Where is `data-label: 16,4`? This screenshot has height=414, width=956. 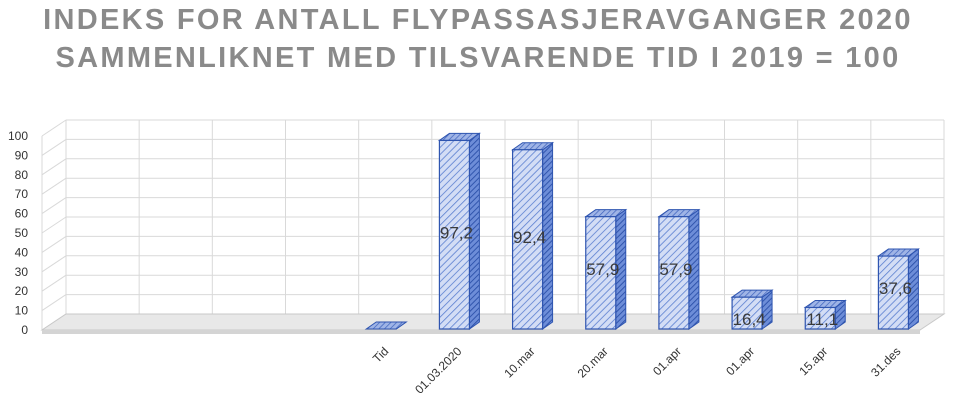
data-label: 16,4 is located at coordinates (749, 319).